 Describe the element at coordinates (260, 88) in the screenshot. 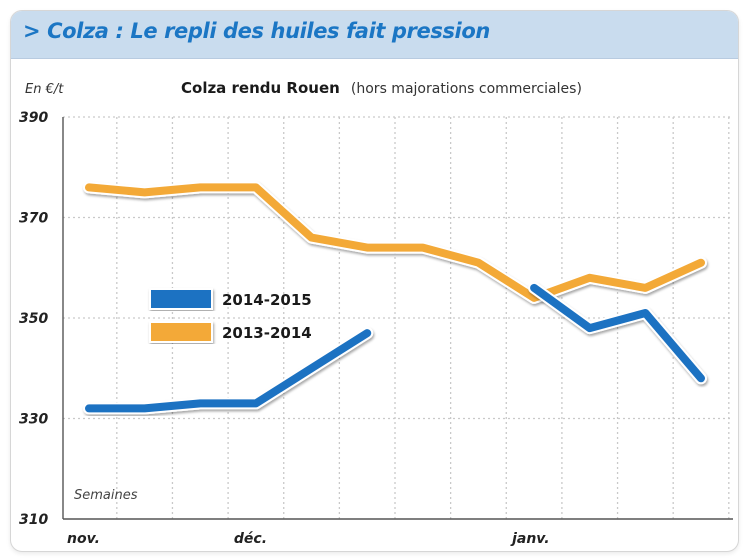

I see `chart-title: Colza rendu Rouen` at that location.